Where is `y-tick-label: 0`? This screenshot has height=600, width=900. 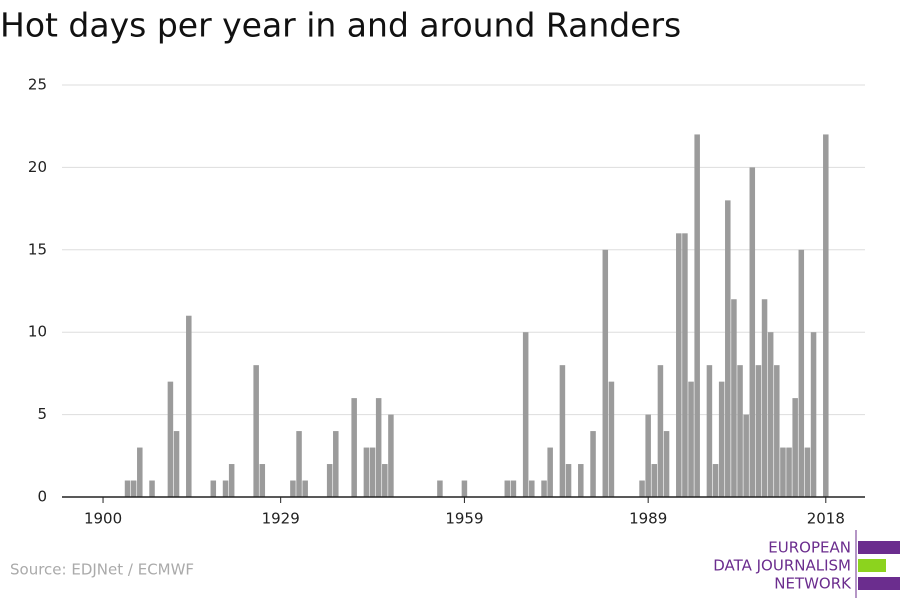 y-tick-label: 0 is located at coordinates (42, 497).